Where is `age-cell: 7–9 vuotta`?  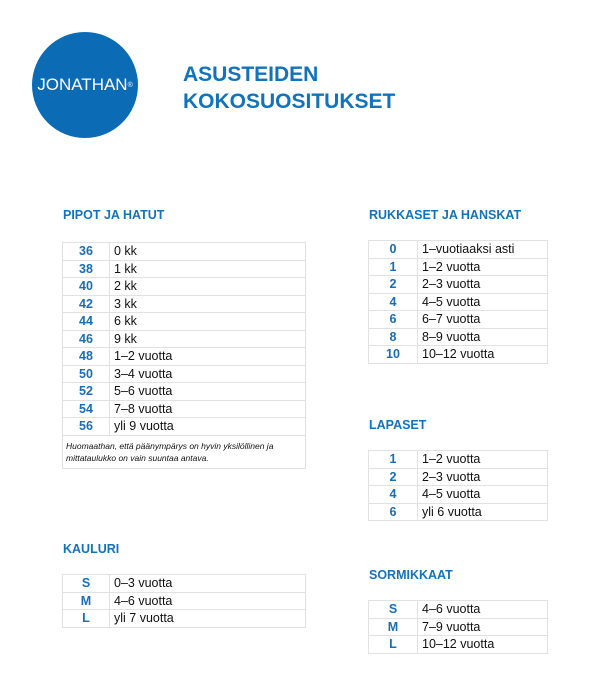
age-cell: 7–9 vuotta is located at coordinates (482, 626).